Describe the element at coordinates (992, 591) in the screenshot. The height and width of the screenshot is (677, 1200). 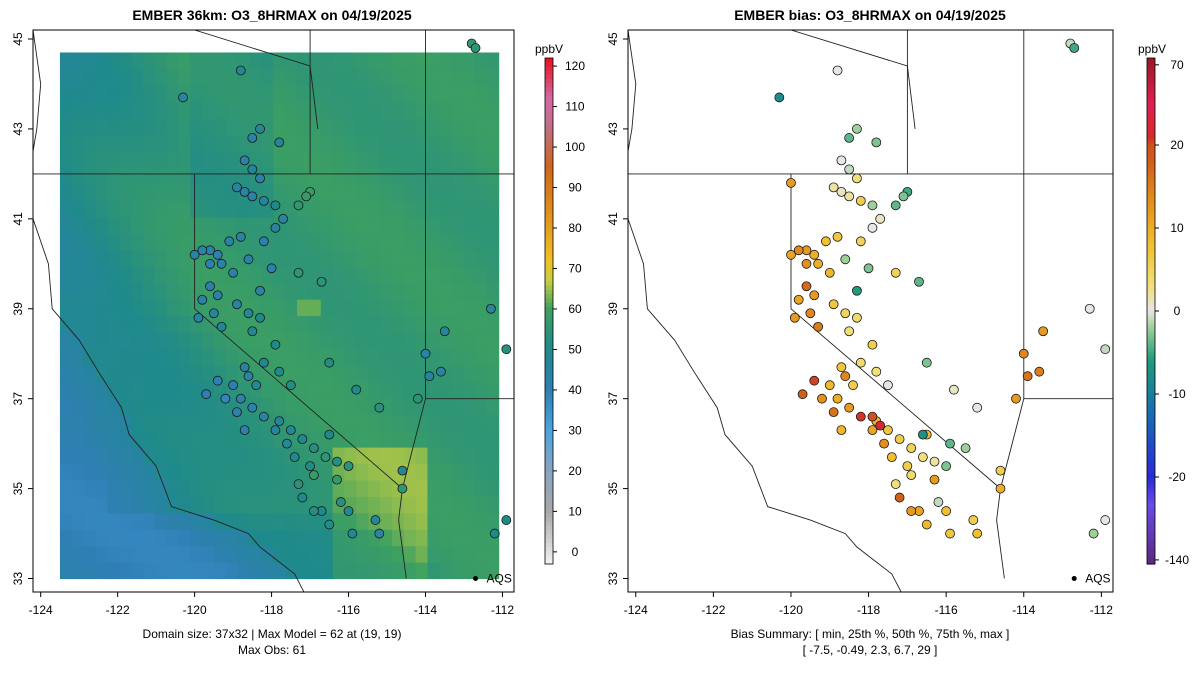
I see `boundary-line` at that location.